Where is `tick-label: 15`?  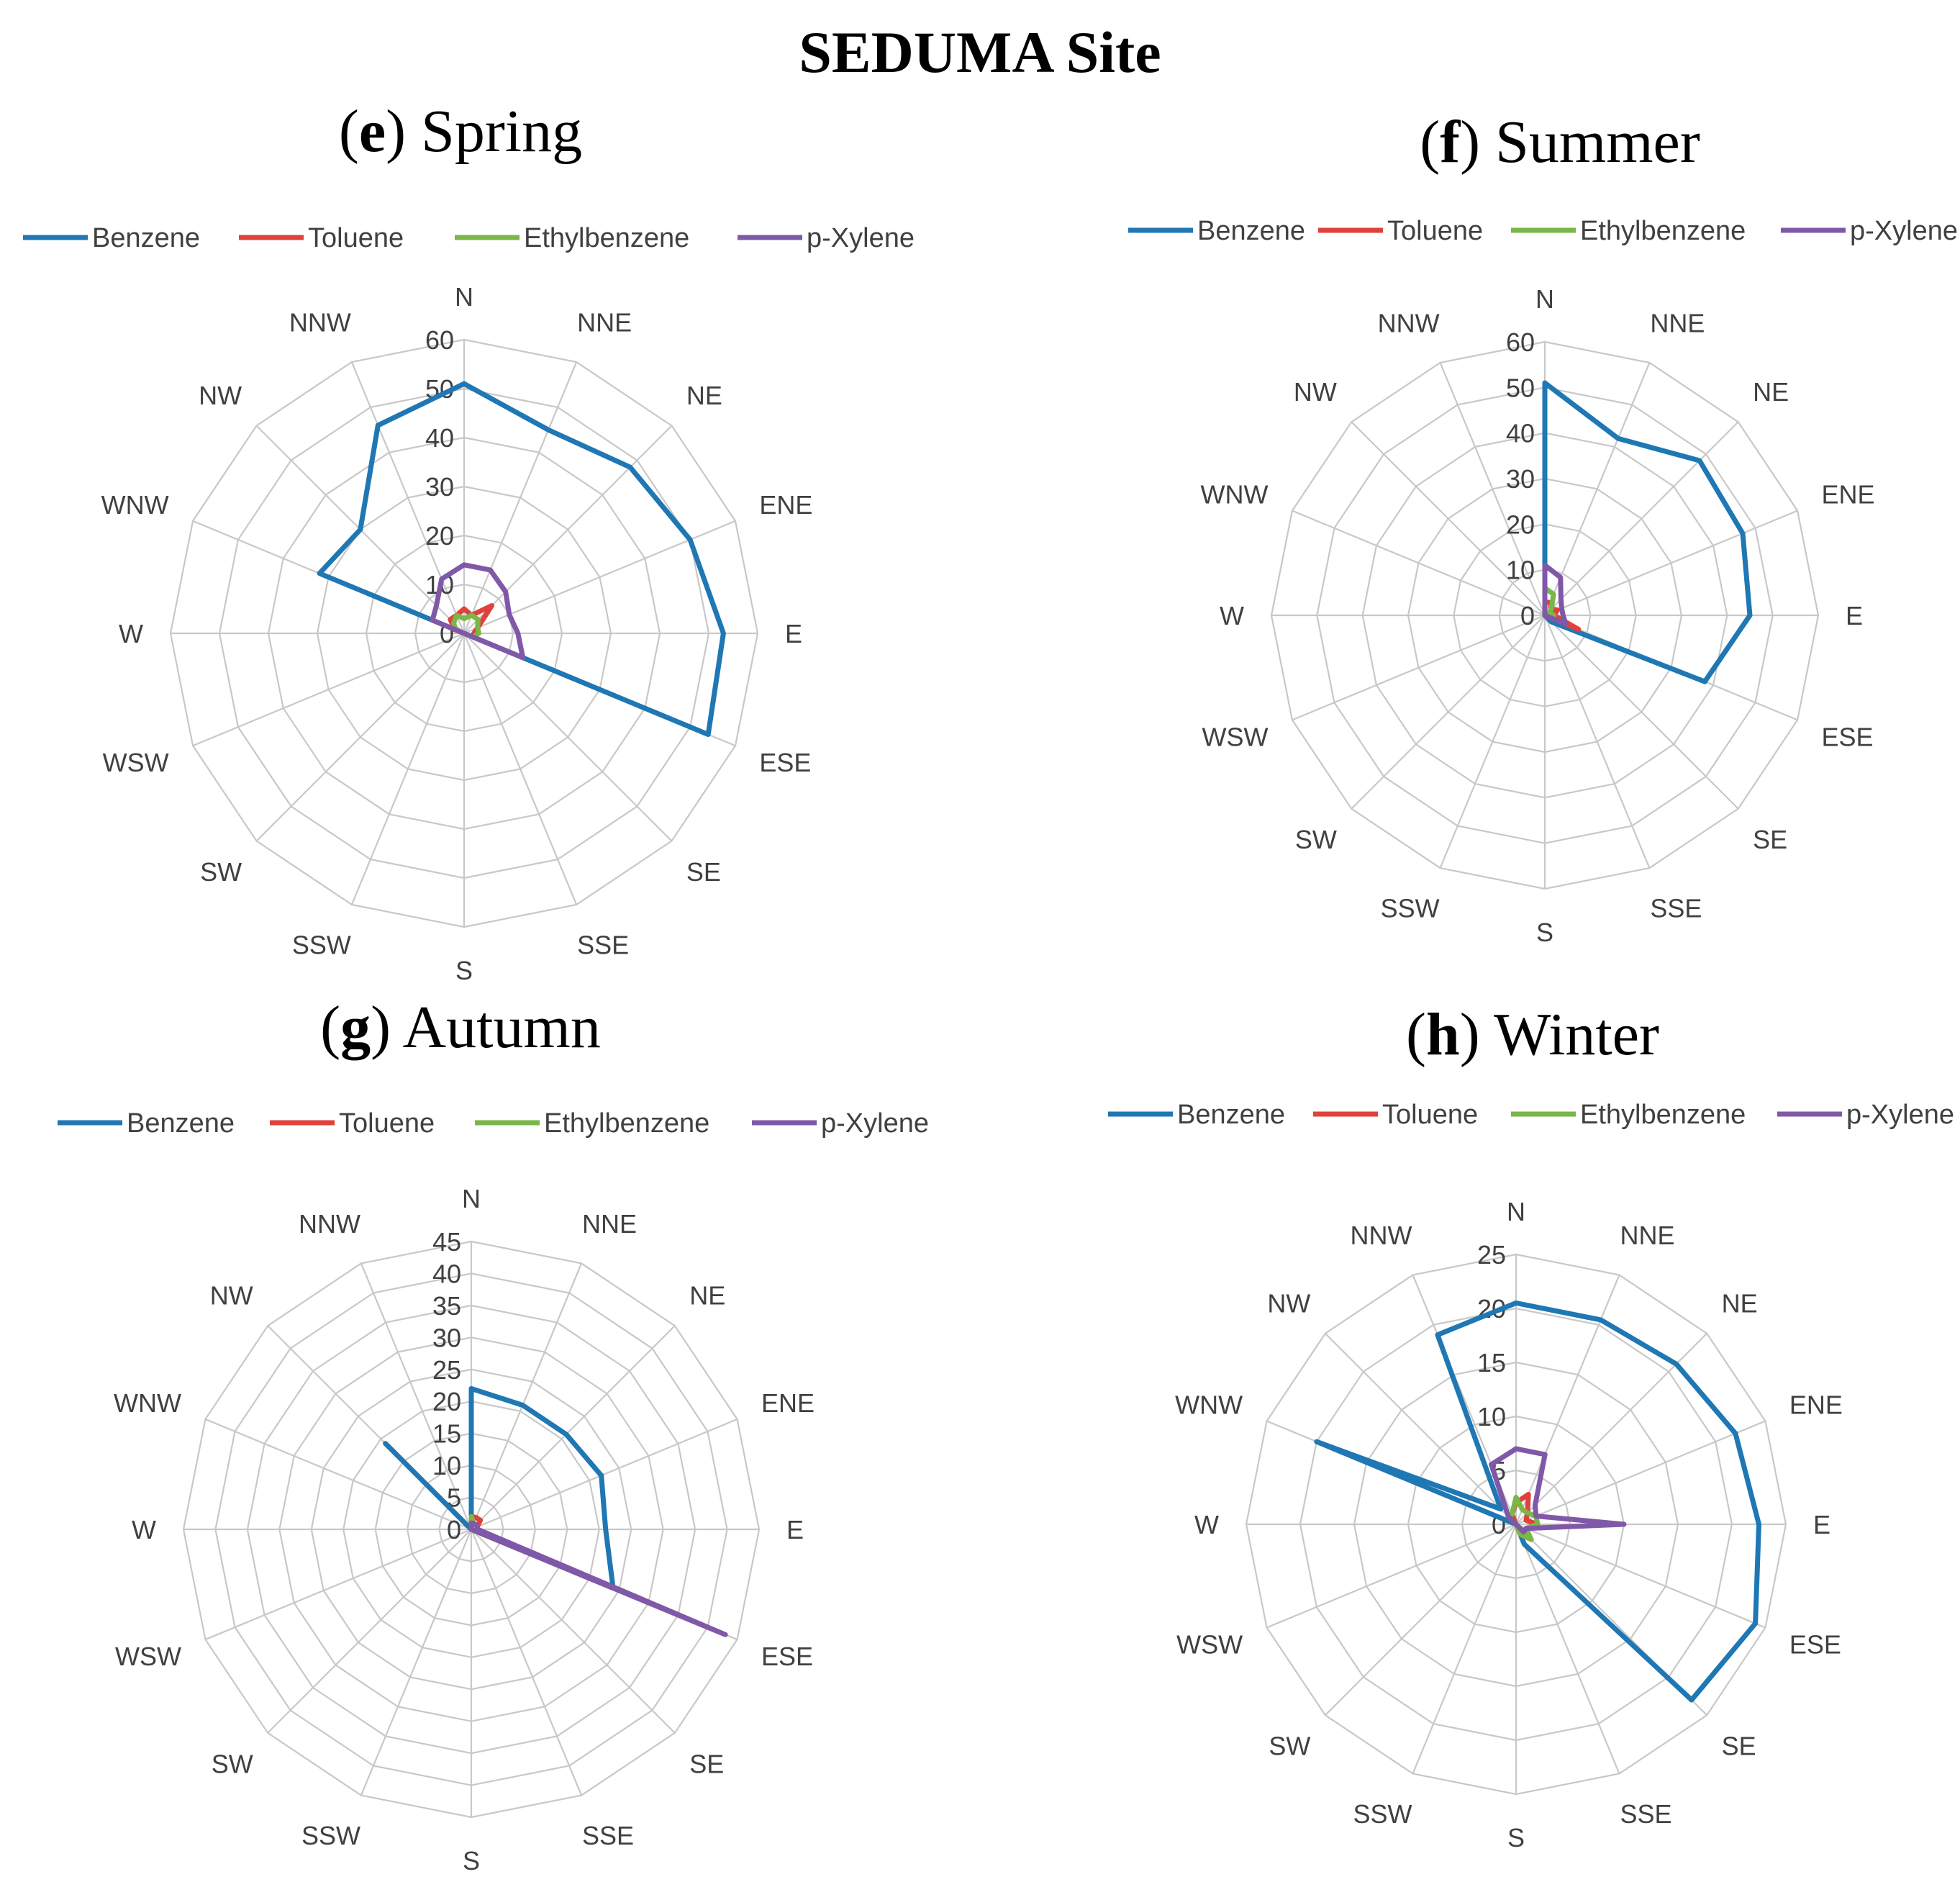
tick-label: 15 is located at coordinates (446, 1434).